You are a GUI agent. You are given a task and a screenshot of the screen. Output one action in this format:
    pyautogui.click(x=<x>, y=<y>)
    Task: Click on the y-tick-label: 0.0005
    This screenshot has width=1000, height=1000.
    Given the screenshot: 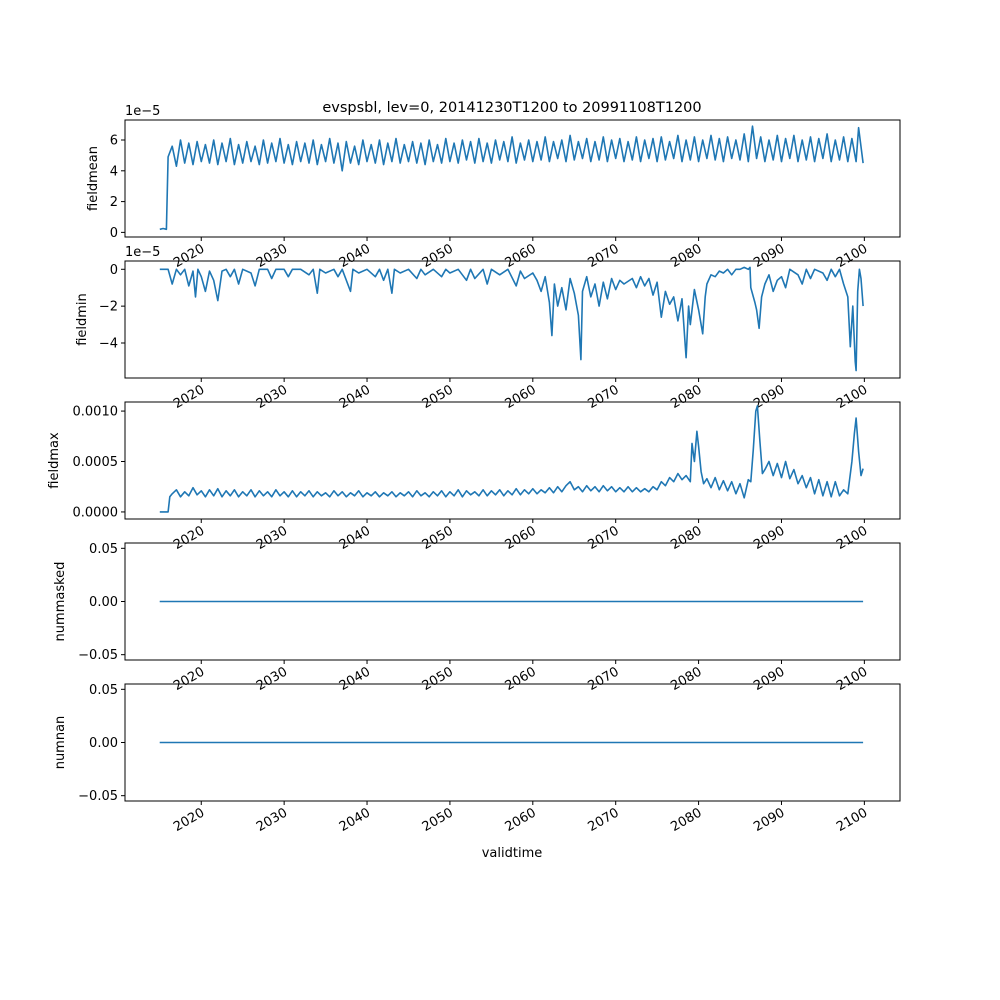 What is the action you would take?
    pyautogui.click(x=96, y=462)
    